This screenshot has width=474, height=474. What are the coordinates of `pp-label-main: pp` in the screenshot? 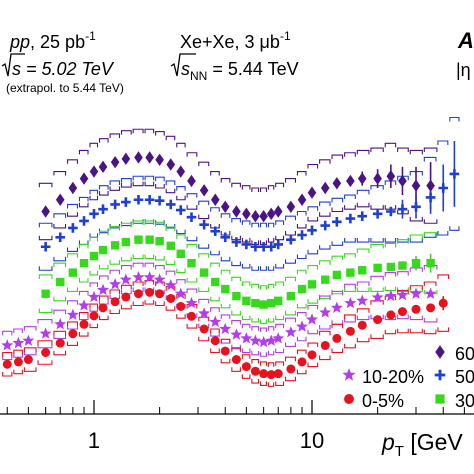 It's located at (19, 42).